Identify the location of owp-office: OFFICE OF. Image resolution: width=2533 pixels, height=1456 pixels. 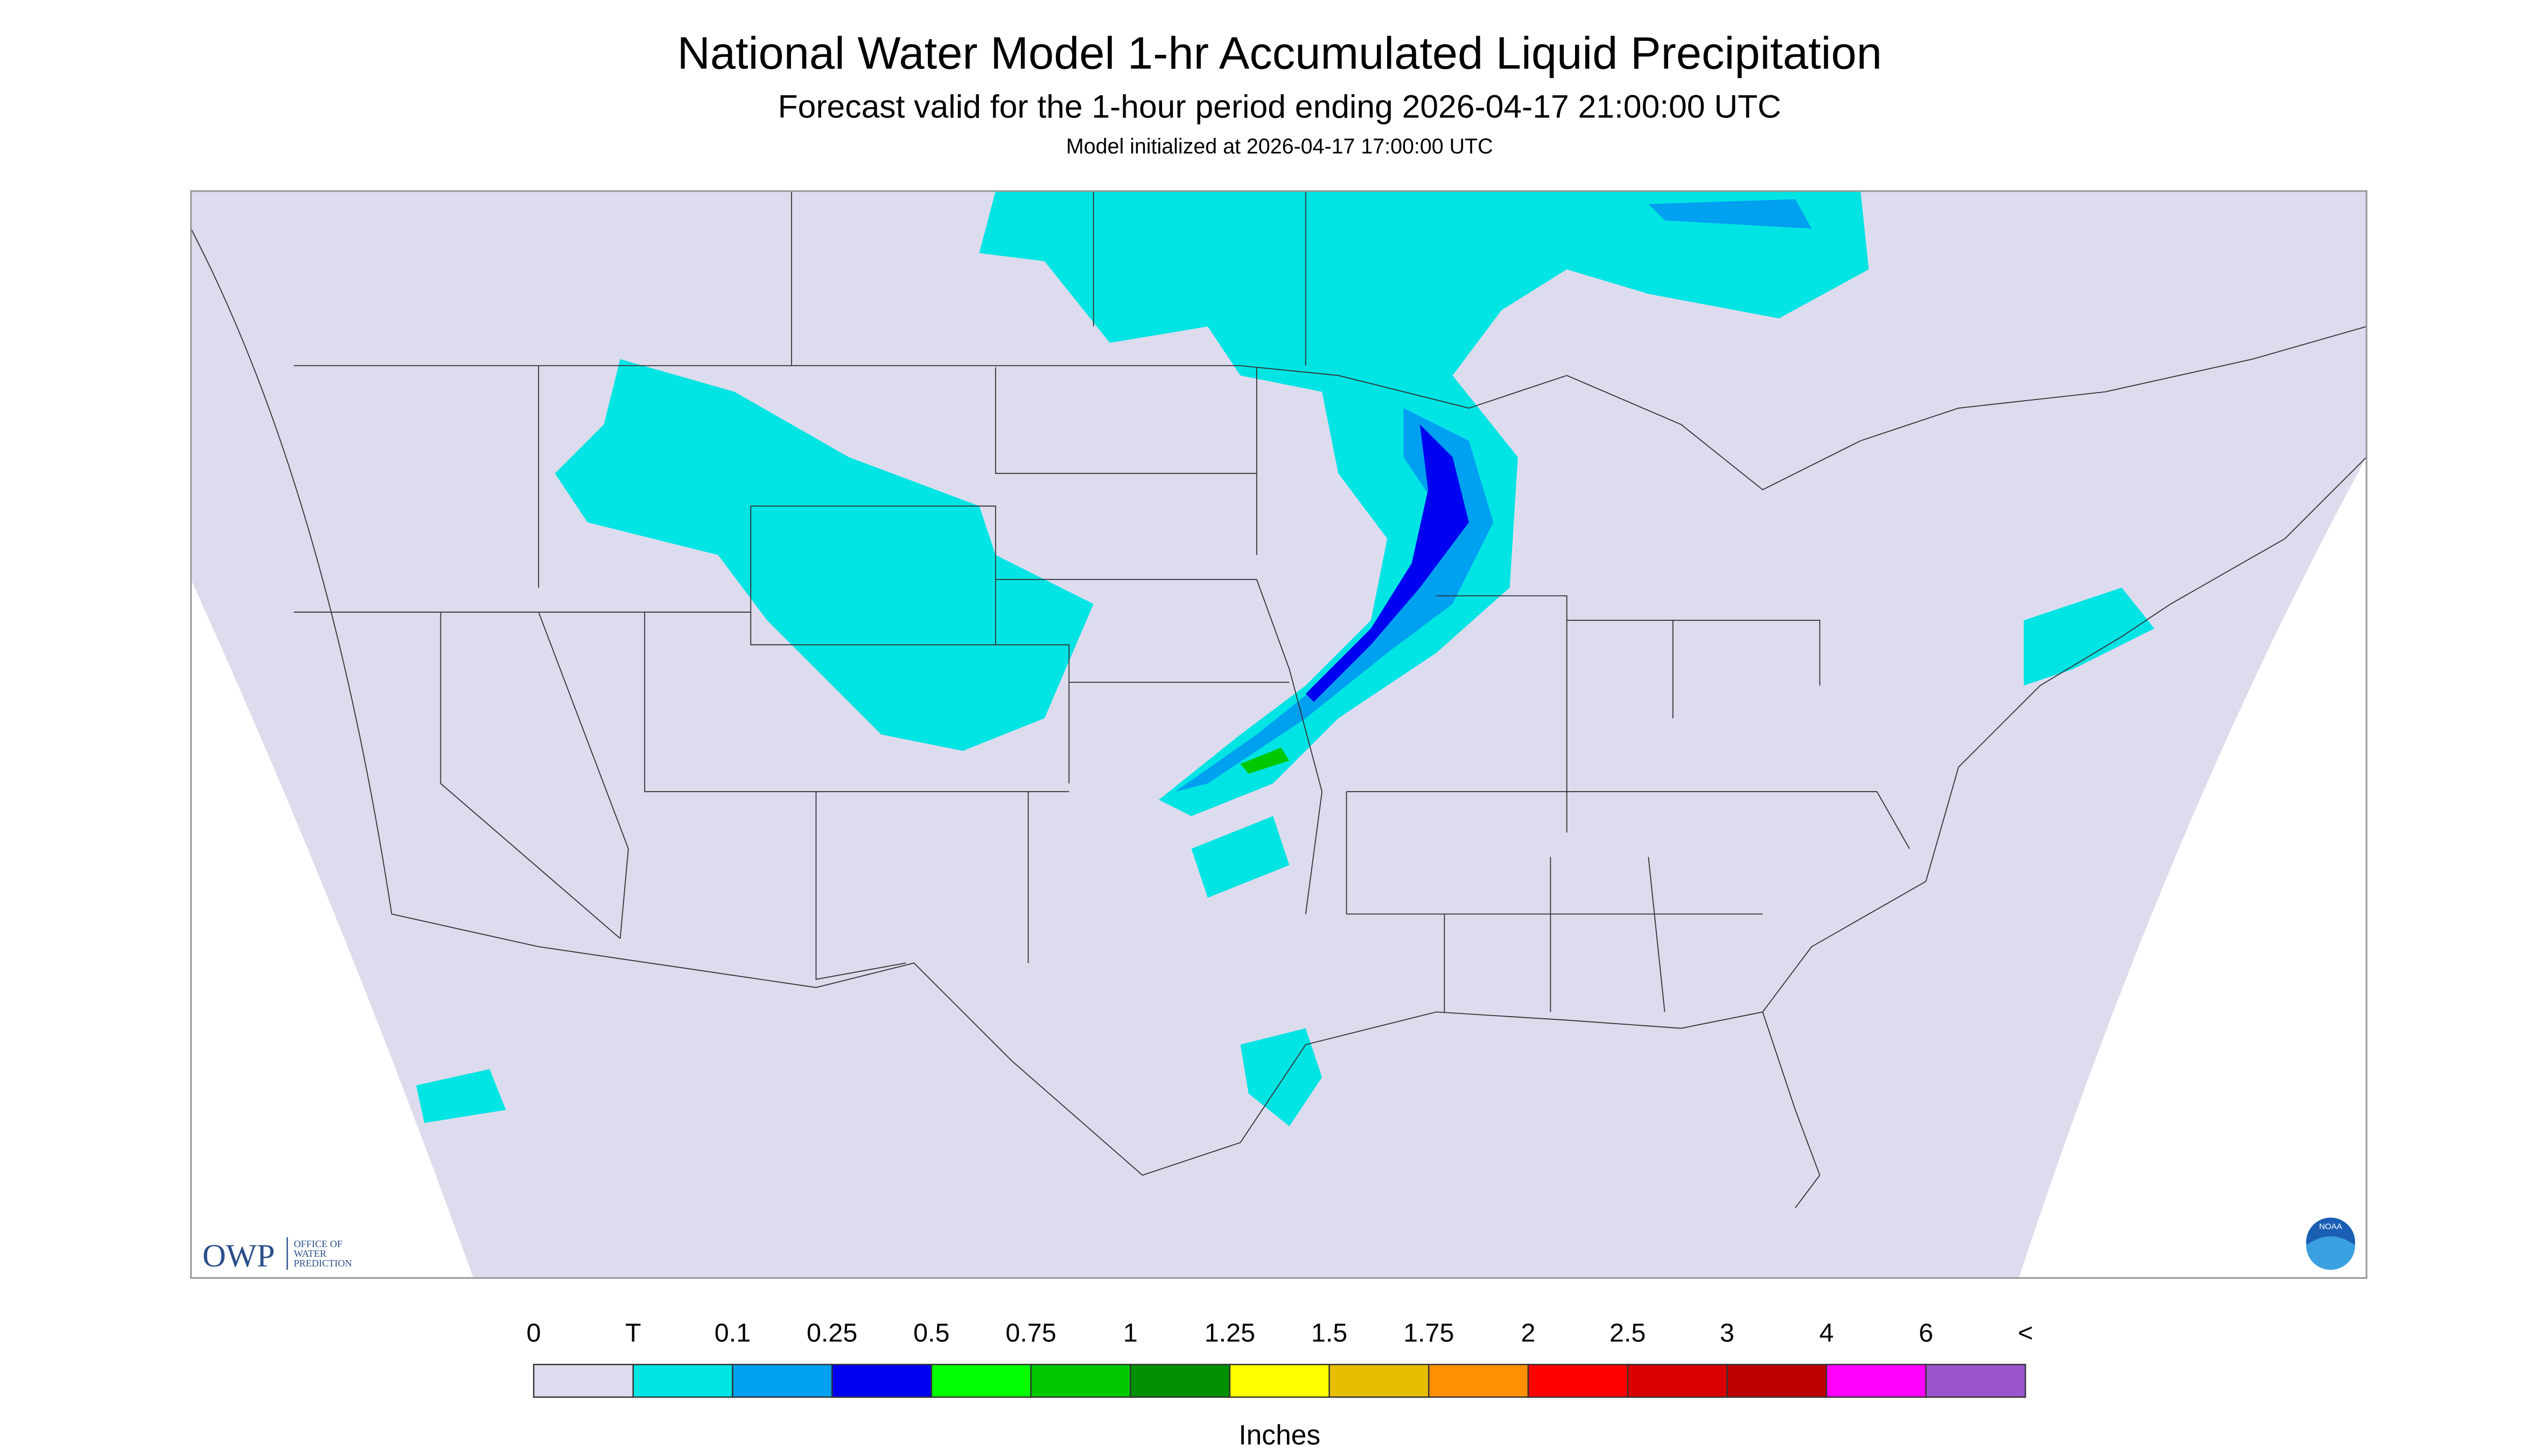
(318, 1243).